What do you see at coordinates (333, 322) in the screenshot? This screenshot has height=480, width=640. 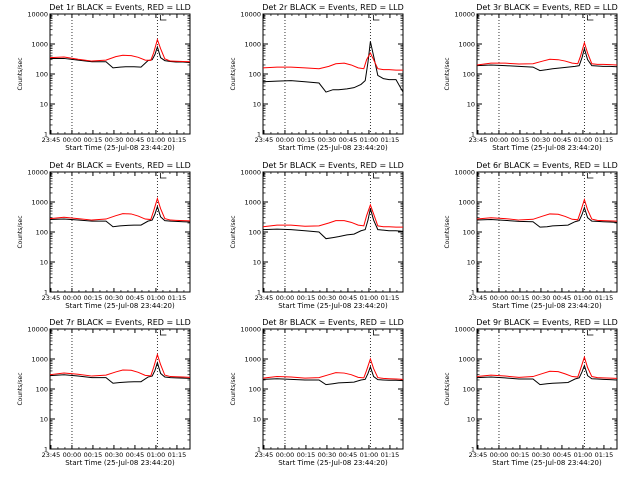 I see `panel-title: Det 8r BLACK = Events, RED = LLD` at bounding box center [333, 322].